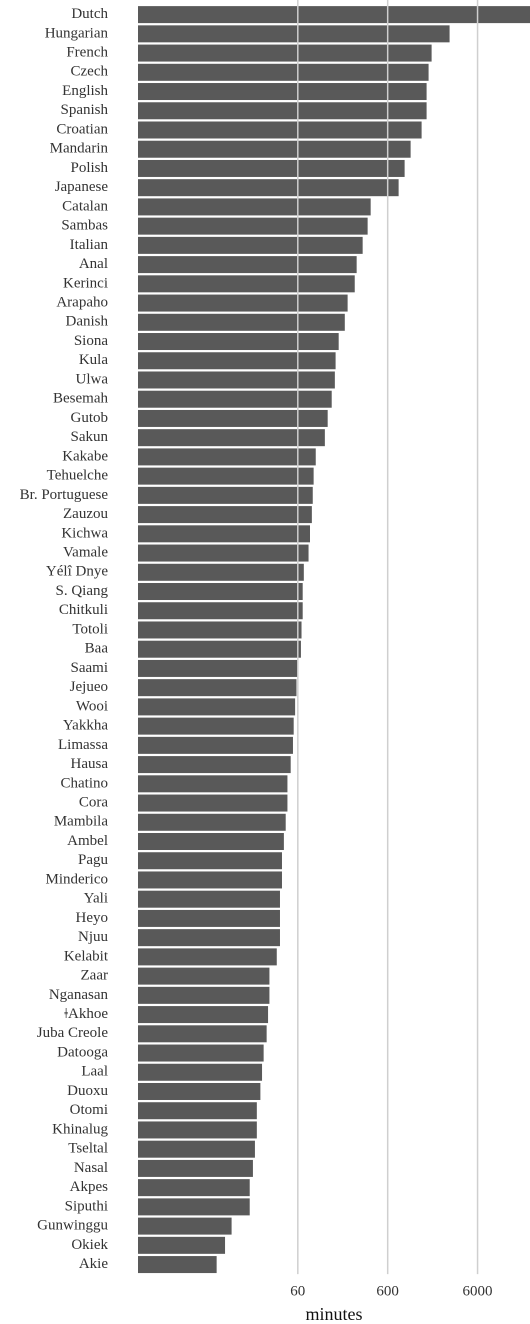 The width and height of the screenshot is (530, 1324). What do you see at coordinates (78, 476) in the screenshot?
I see `y-tick-label: Tehuelche` at bounding box center [78, 476].